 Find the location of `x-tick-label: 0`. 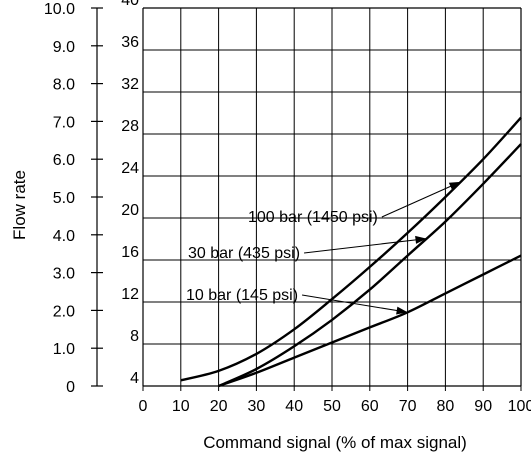

x-tick-label: 0 is located at coordinates (143, 406).